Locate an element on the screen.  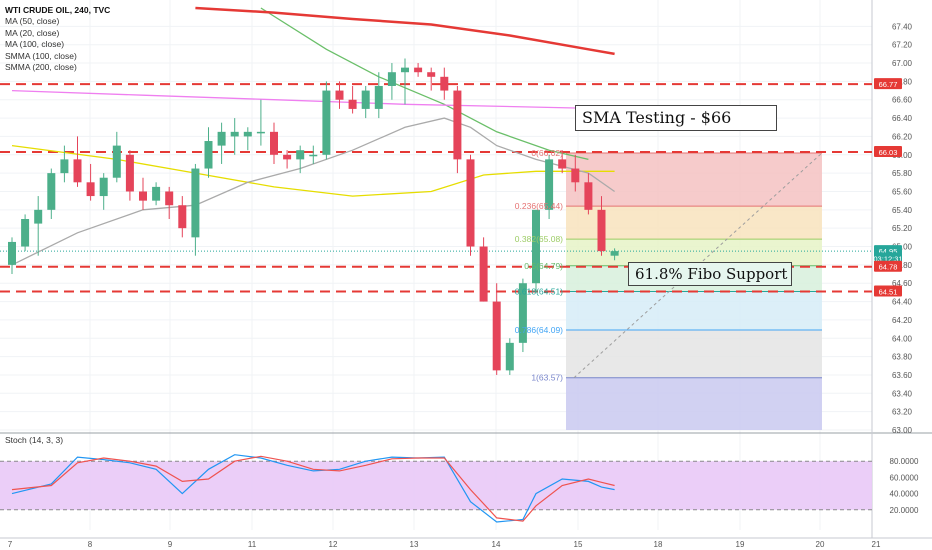
price-tick-label: 64.00 is located at coordinates (902, 338).